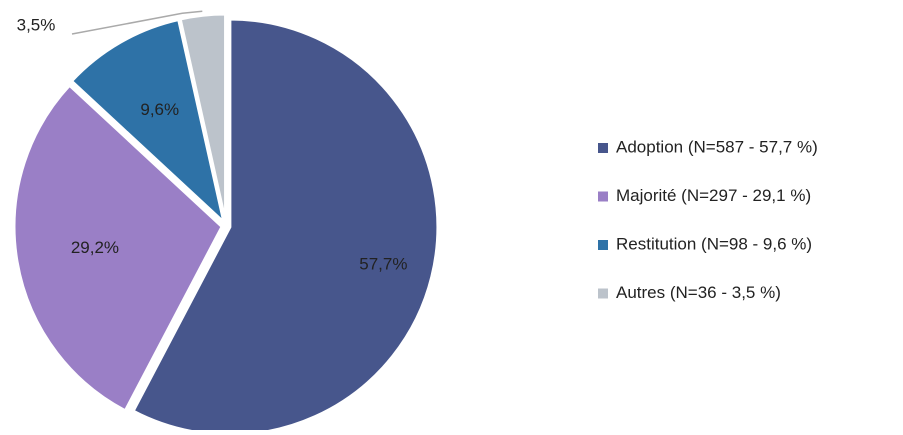  What do you see at coordinates (159, 109) in the screenshot?
I see `data-label: 9,6%` at bounding box center [159, 109].